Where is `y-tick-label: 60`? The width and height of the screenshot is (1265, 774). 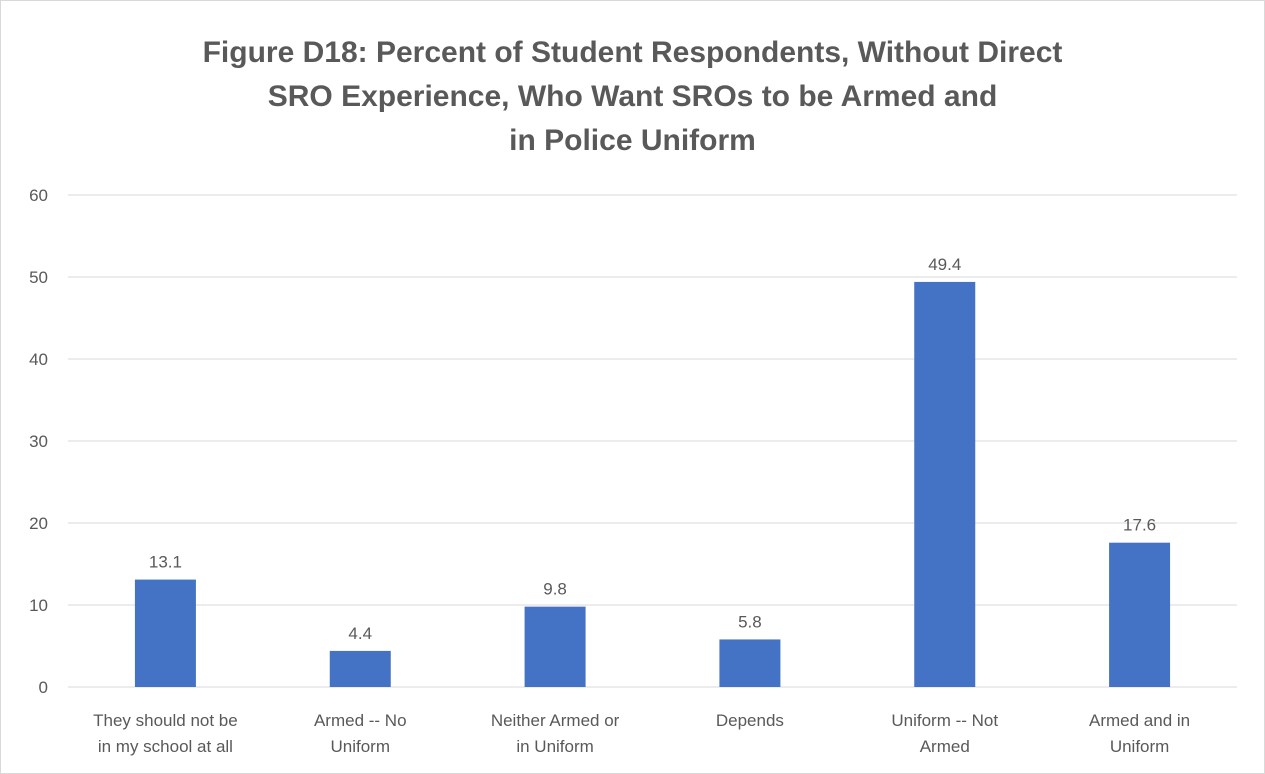
y-tick-label: 60 is located at coordinates (38, 195).